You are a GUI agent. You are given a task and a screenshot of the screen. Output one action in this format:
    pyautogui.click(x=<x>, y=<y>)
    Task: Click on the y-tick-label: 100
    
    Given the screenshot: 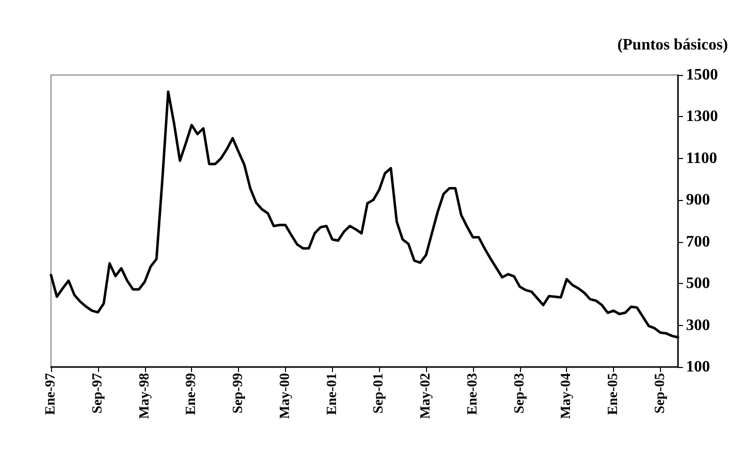 What is the action you would take?
    pyautogui.click(x=698, y=367)
    